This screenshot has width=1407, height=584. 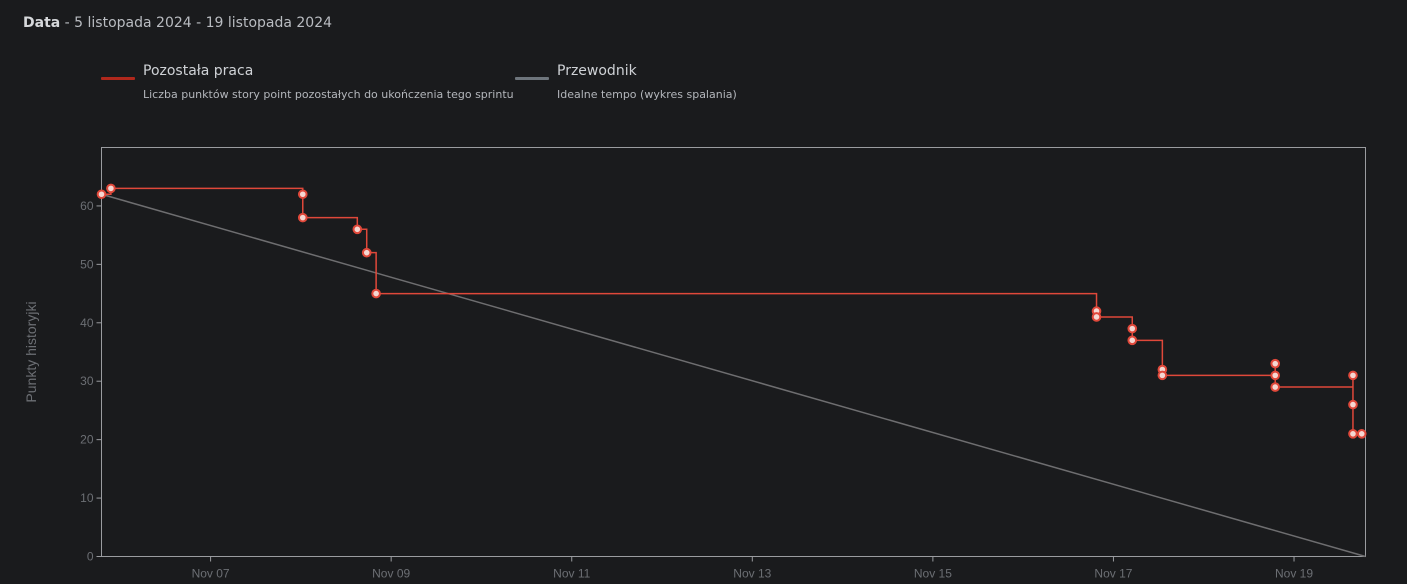 I want to click on y-tick-label: 40, so click(x=87, y=323).